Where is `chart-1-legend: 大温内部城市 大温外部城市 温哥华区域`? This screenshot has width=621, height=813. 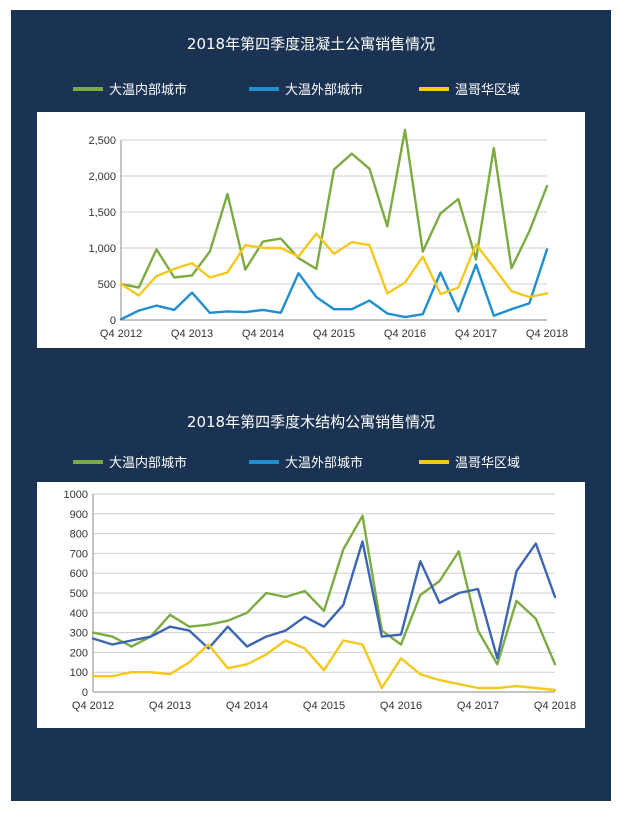
chart-1-legend: 大温内部城市 大温外部城市 温哥华区域 is located at coordinates (311, 88).